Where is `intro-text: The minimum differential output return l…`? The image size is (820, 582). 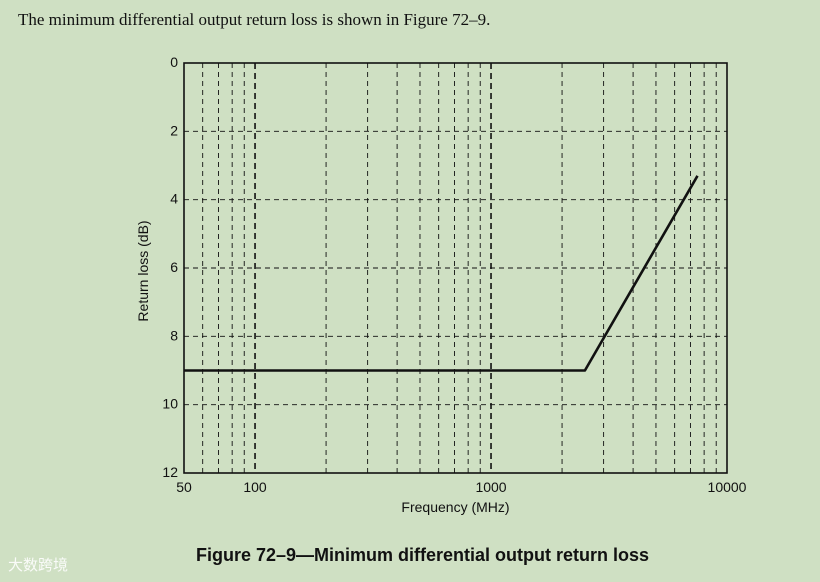 intro-text: The minimum differential output return l… is located at coordinates (254, 19).